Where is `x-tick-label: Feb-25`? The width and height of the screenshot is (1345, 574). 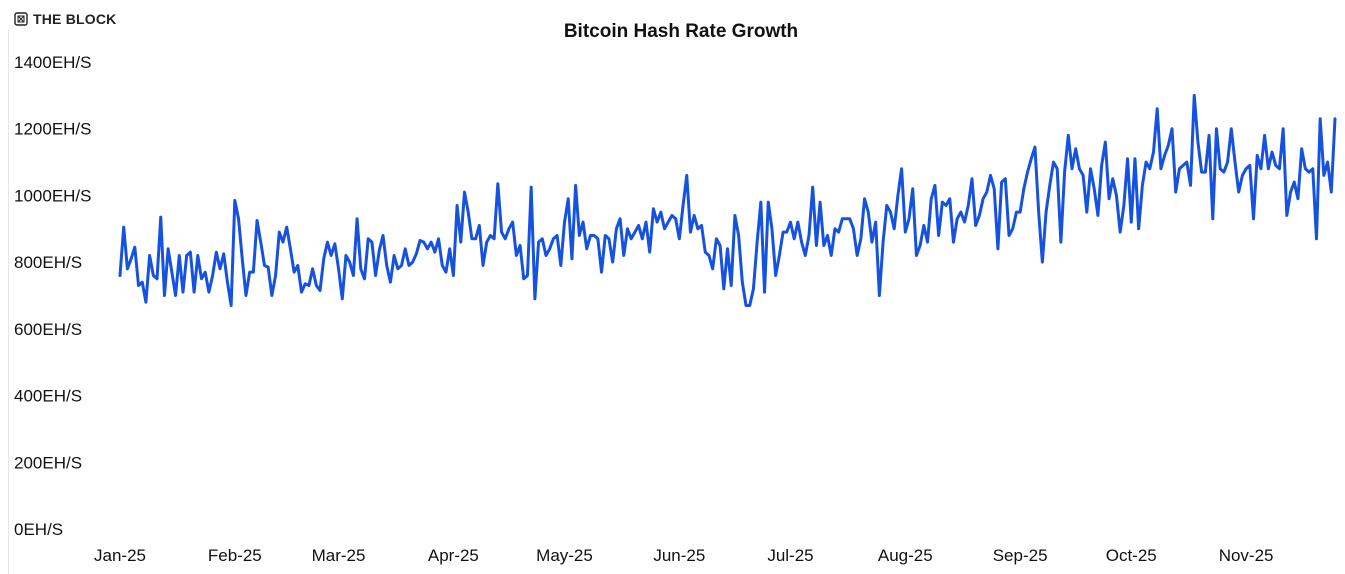
x-tick-label: Feb-25 is located at coordinates (235, 555).